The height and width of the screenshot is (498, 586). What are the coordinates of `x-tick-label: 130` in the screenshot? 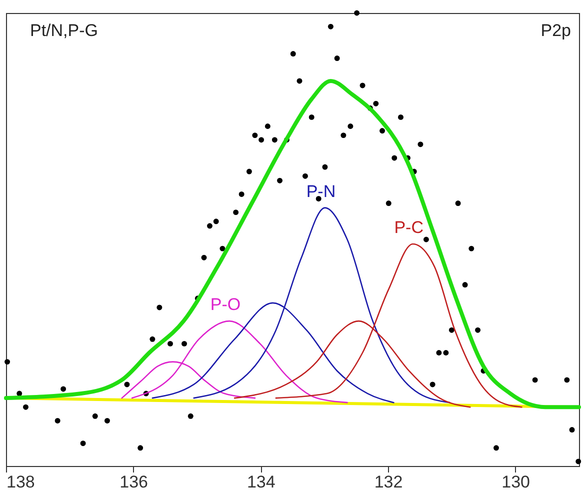 It's located at (516, 482).